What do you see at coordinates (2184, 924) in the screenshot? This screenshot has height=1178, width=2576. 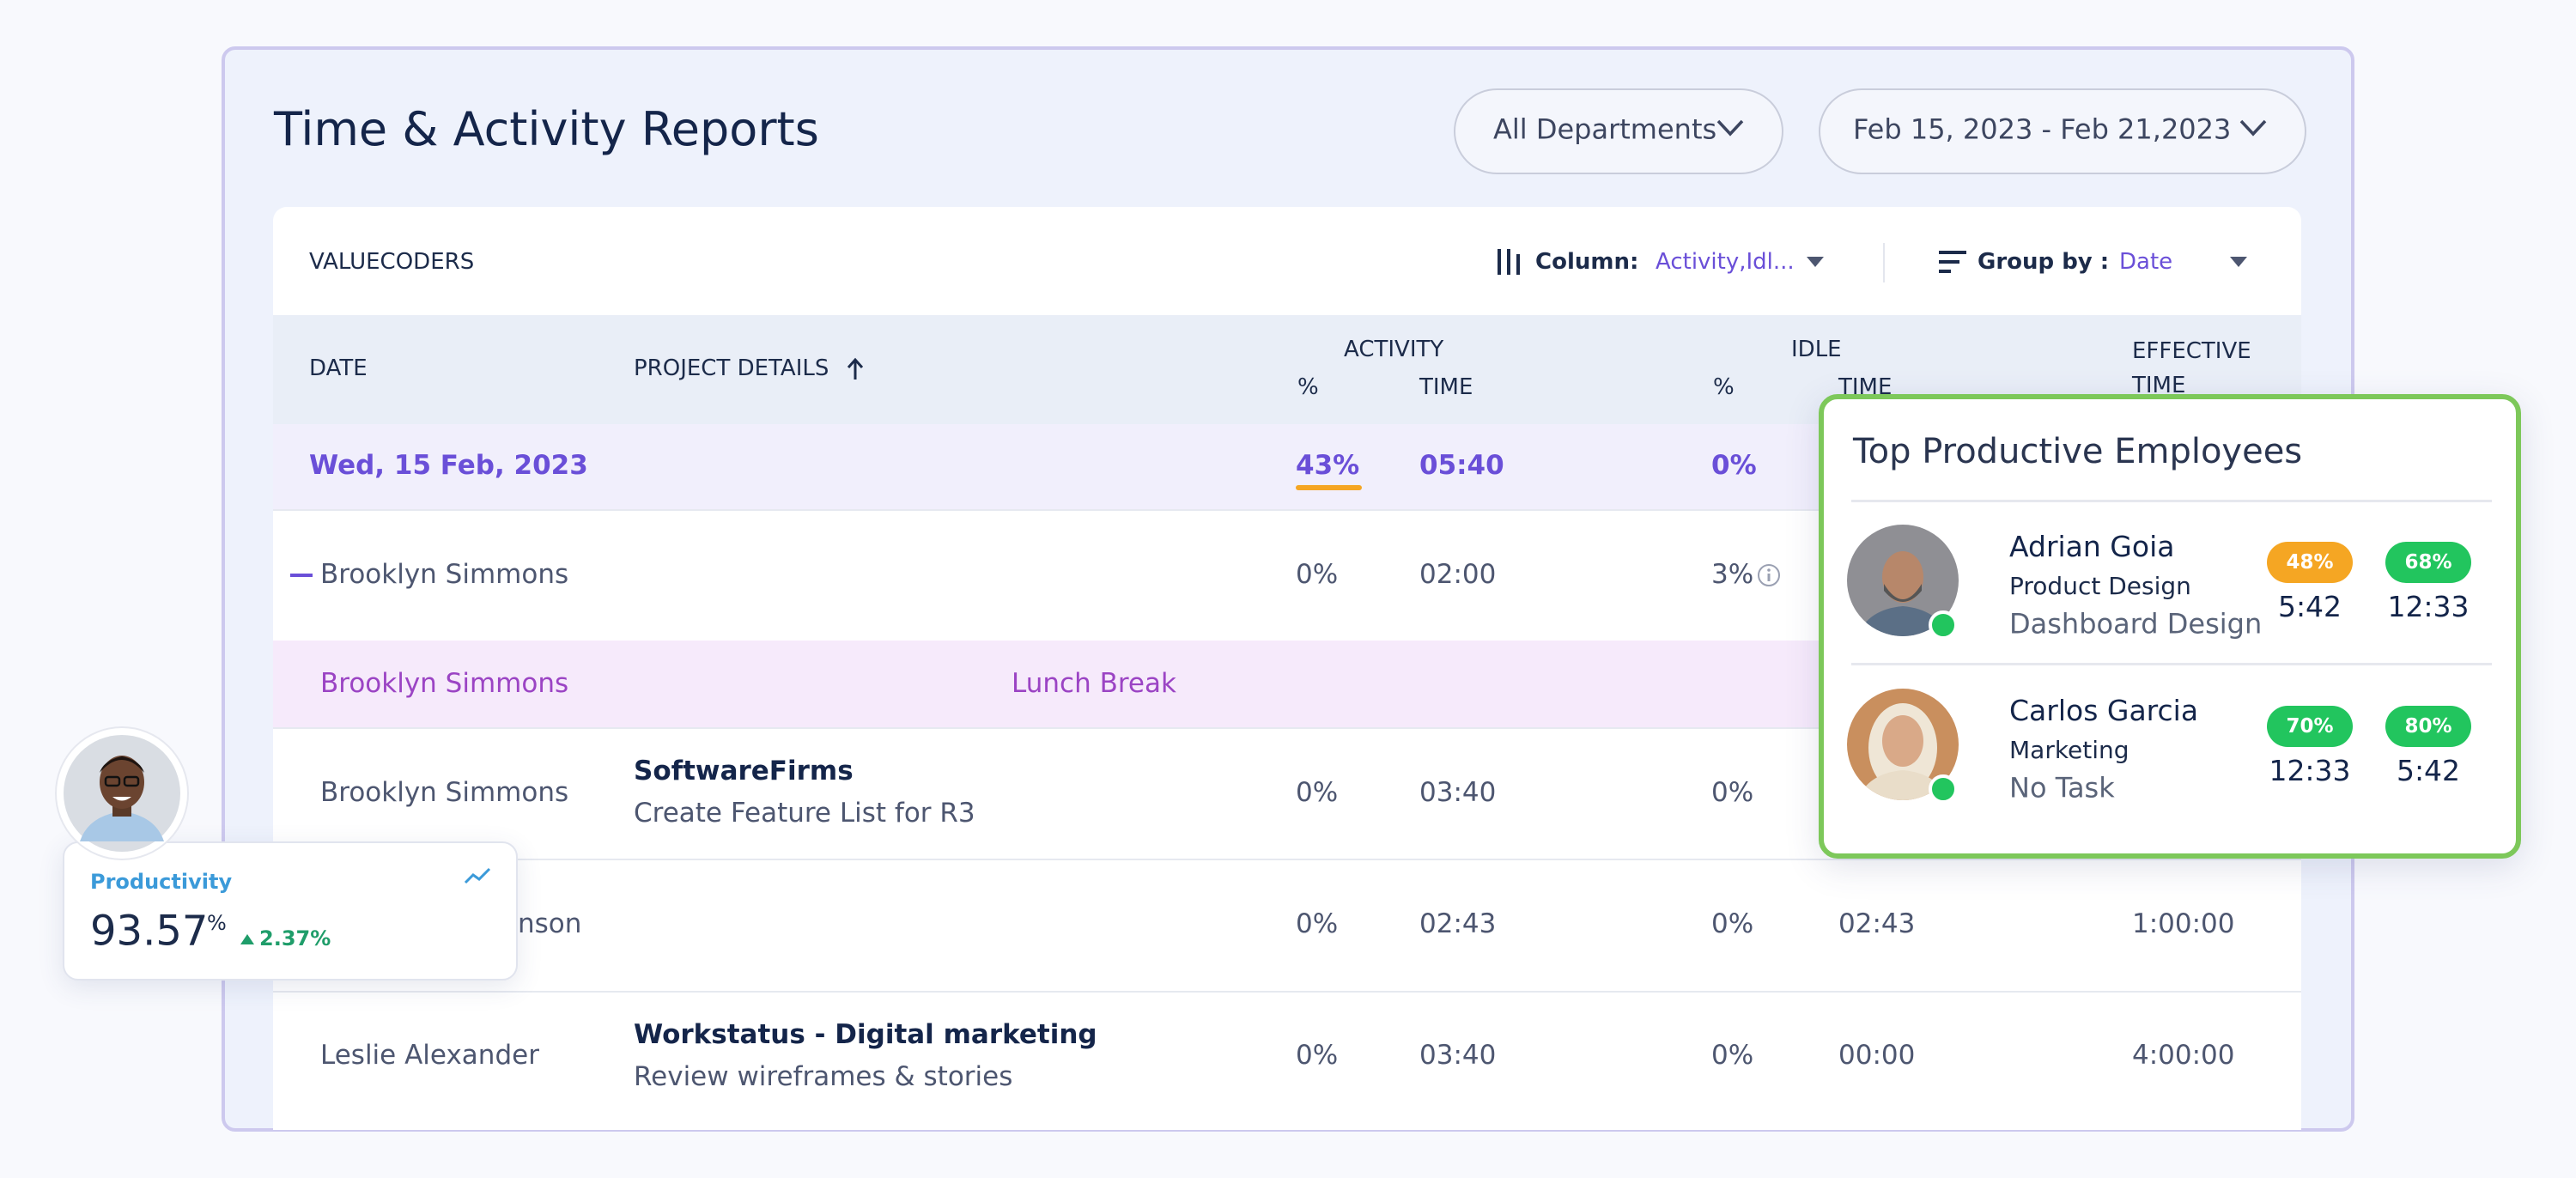 I see `effective: 1:00:00` at bounding box center [2184, 924].